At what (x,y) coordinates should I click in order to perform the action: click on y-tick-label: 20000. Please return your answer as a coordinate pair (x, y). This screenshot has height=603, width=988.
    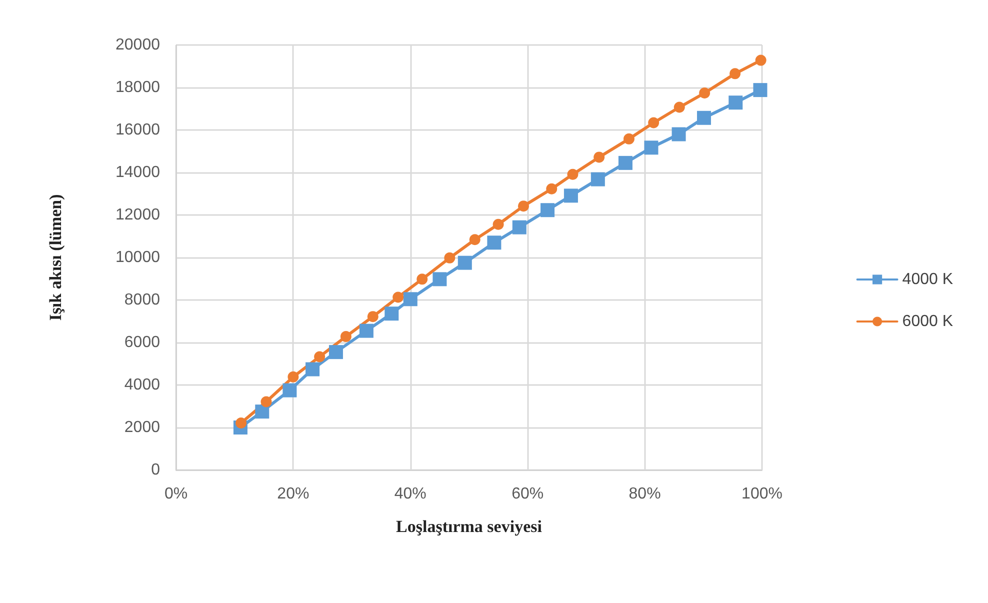
    Looking at the image, I should click on (138, 45).